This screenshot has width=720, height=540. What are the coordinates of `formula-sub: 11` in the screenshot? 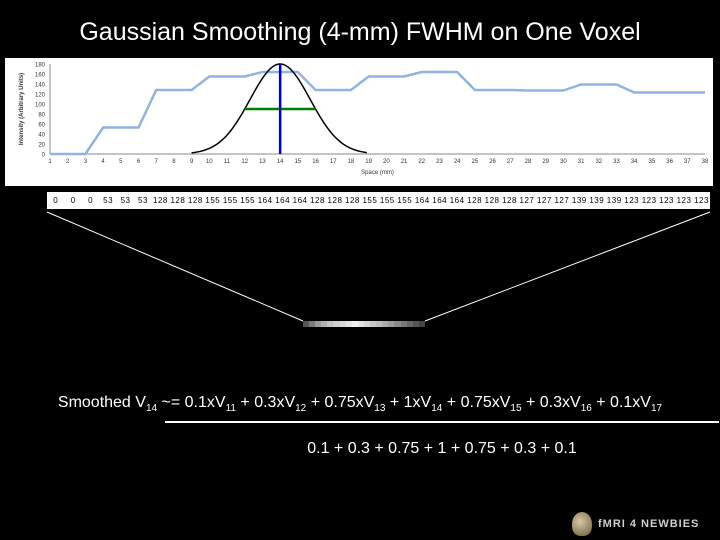 It's located at (230, 409).